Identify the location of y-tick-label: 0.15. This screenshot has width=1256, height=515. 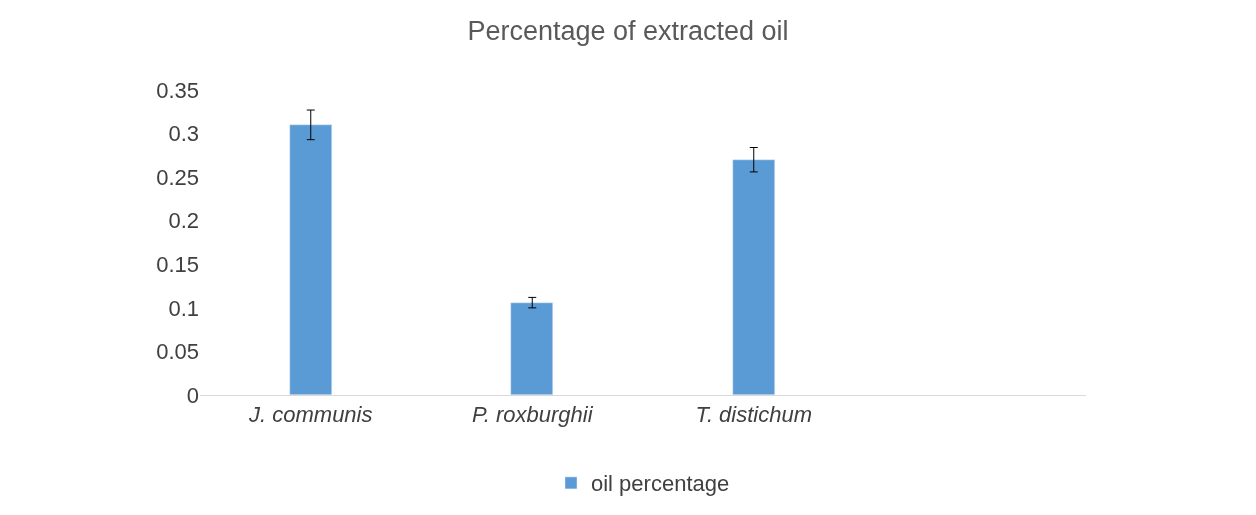
(177, 264).